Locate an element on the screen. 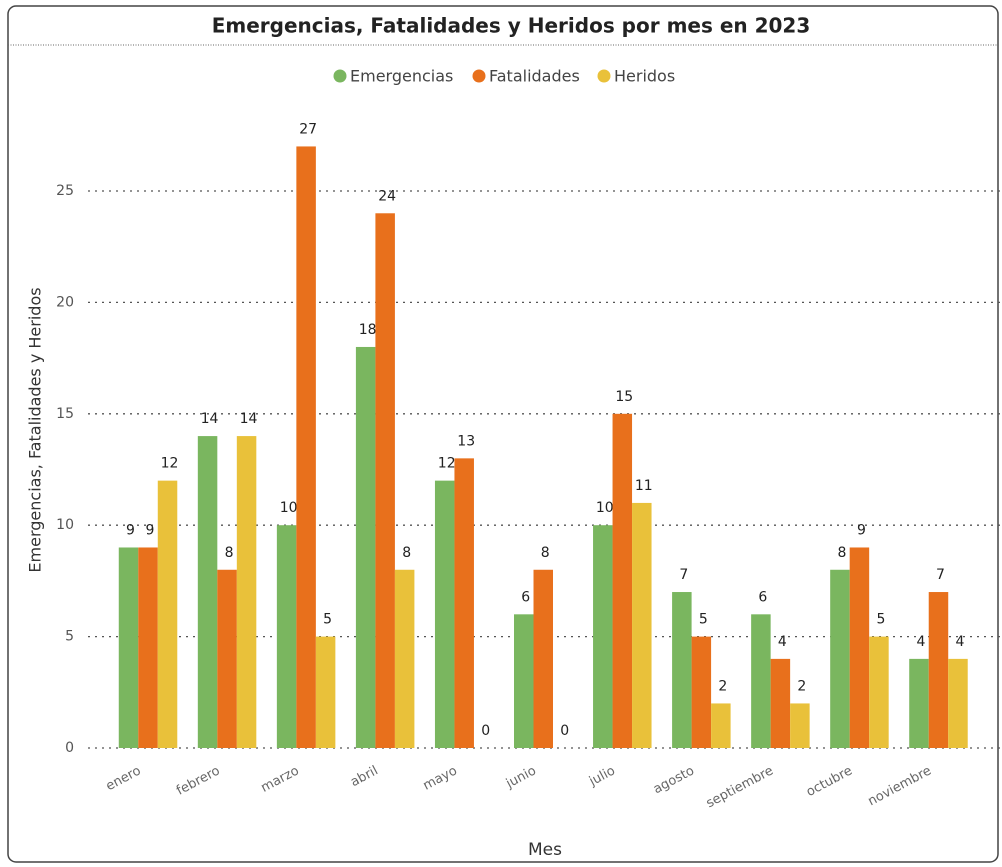 This screenshot has width=1002, height=867. data-label: 11 is located at coordinates (644, 486).